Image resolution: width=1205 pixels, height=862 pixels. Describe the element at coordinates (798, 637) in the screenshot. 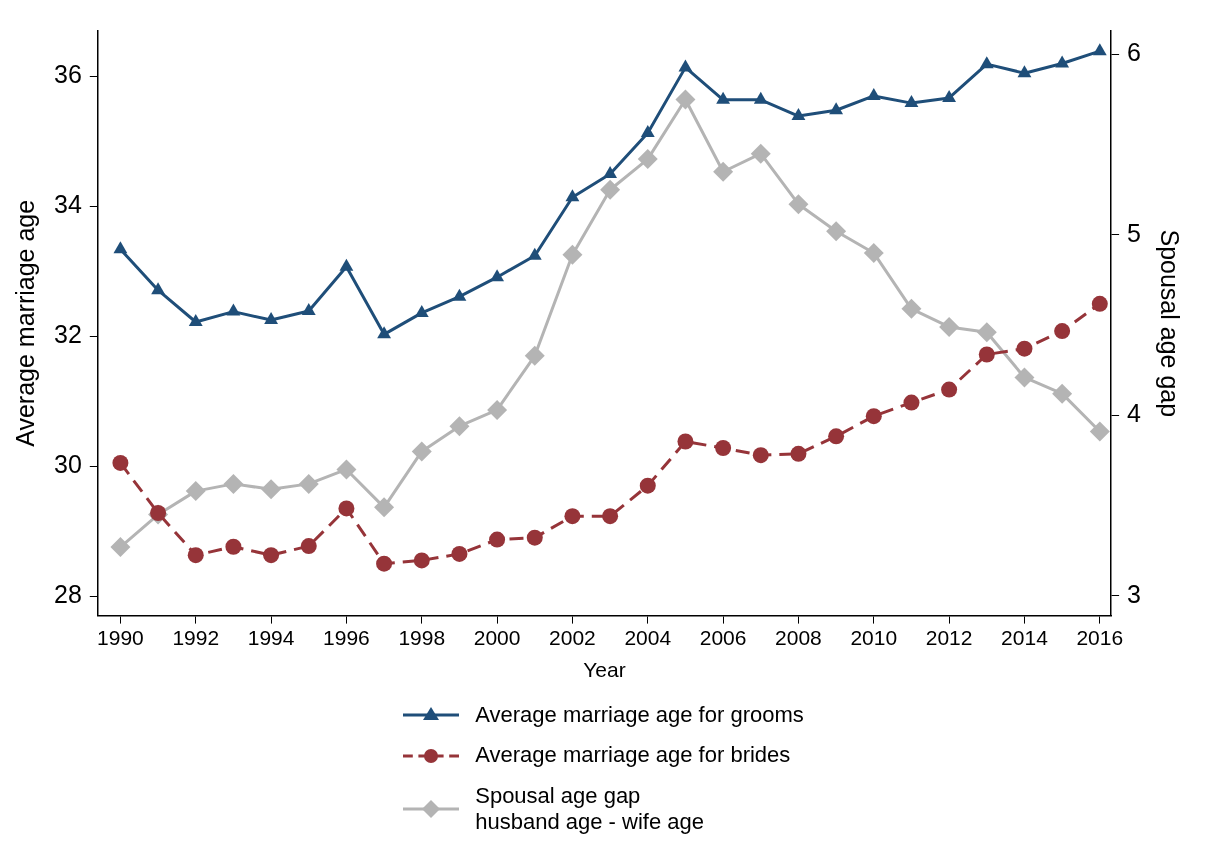

I see `x-tick-label: 2008` at that location.